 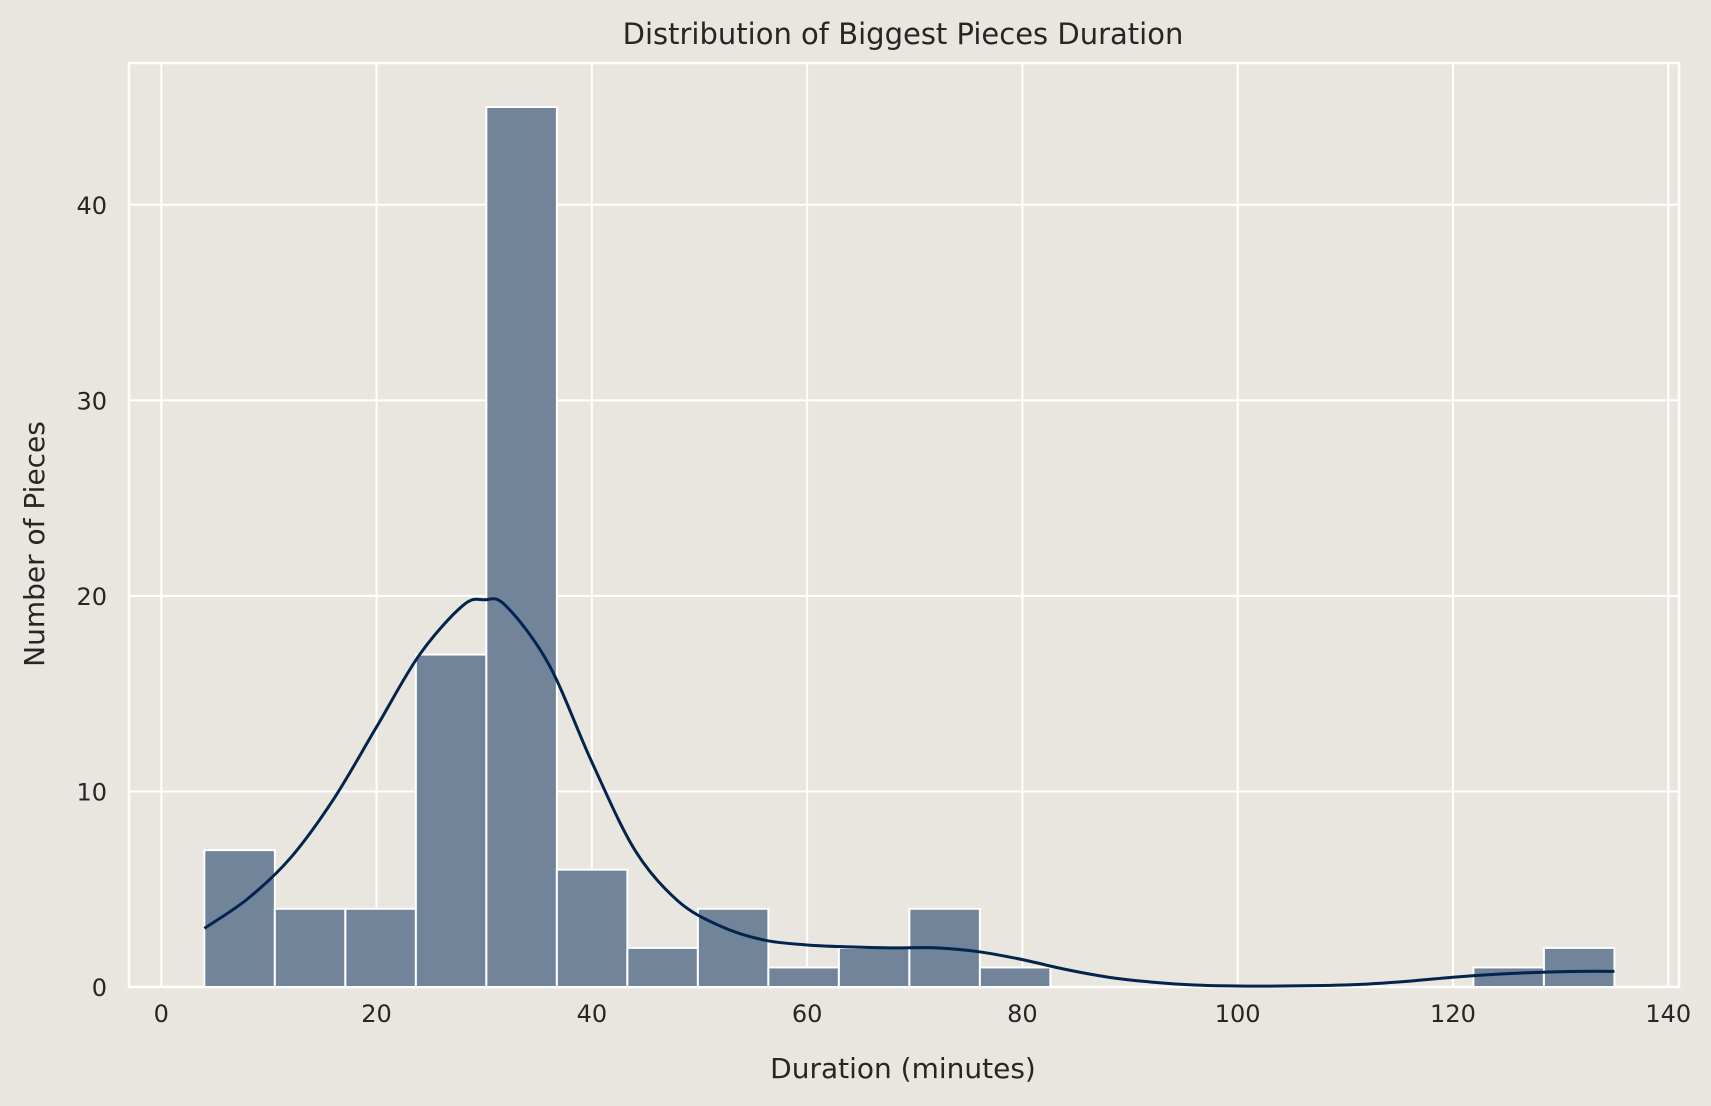 What do you see at coordinates (1022, 1014) in the screenshot?
I see `x-tick-label: 80` at bounding box center [1022, 1014].